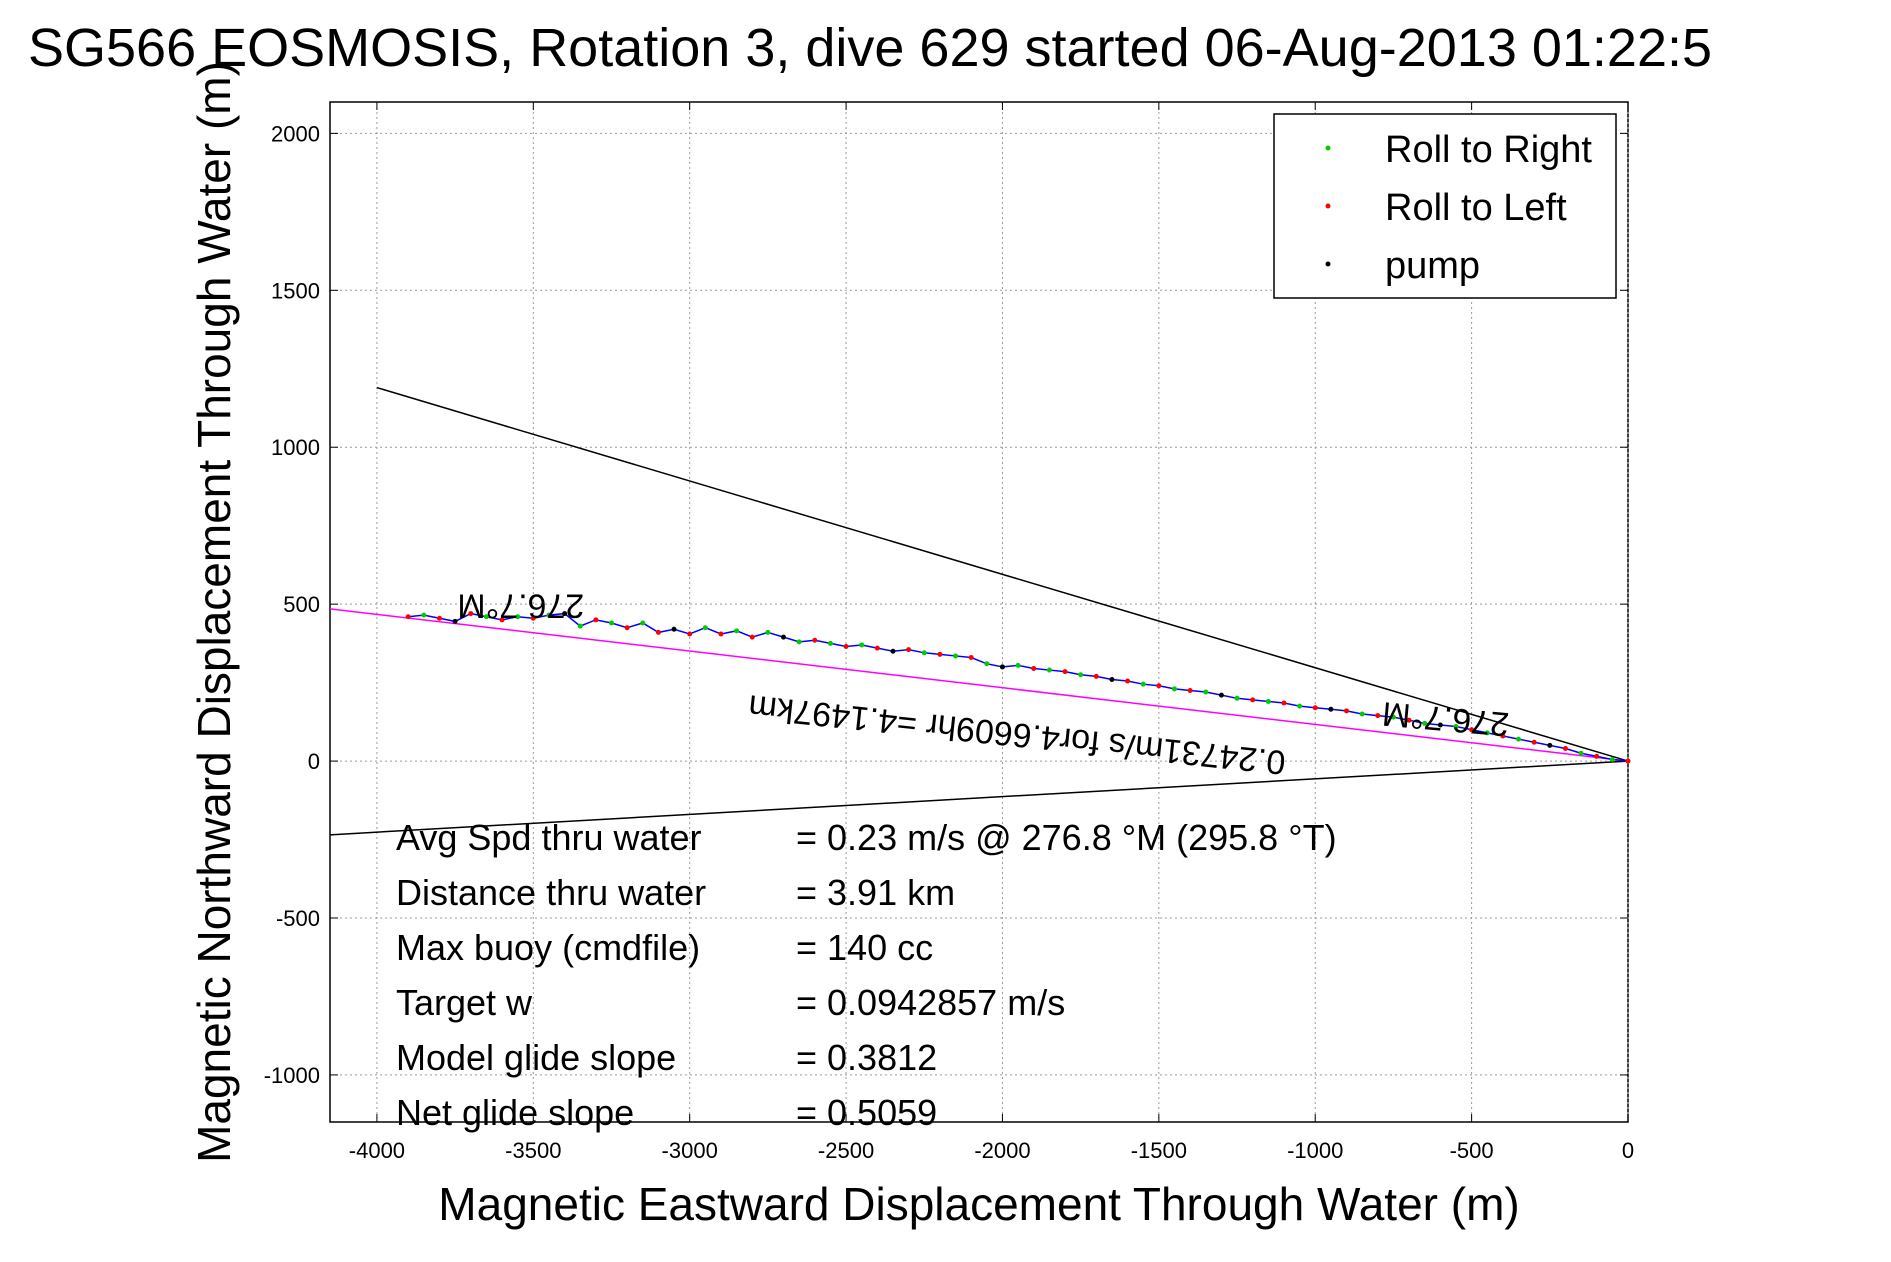  What do you see at coordinates (1159, 1150) in the screenshot?
I see `x-tick-label: -1500` at bounding box center [1159, 1150].